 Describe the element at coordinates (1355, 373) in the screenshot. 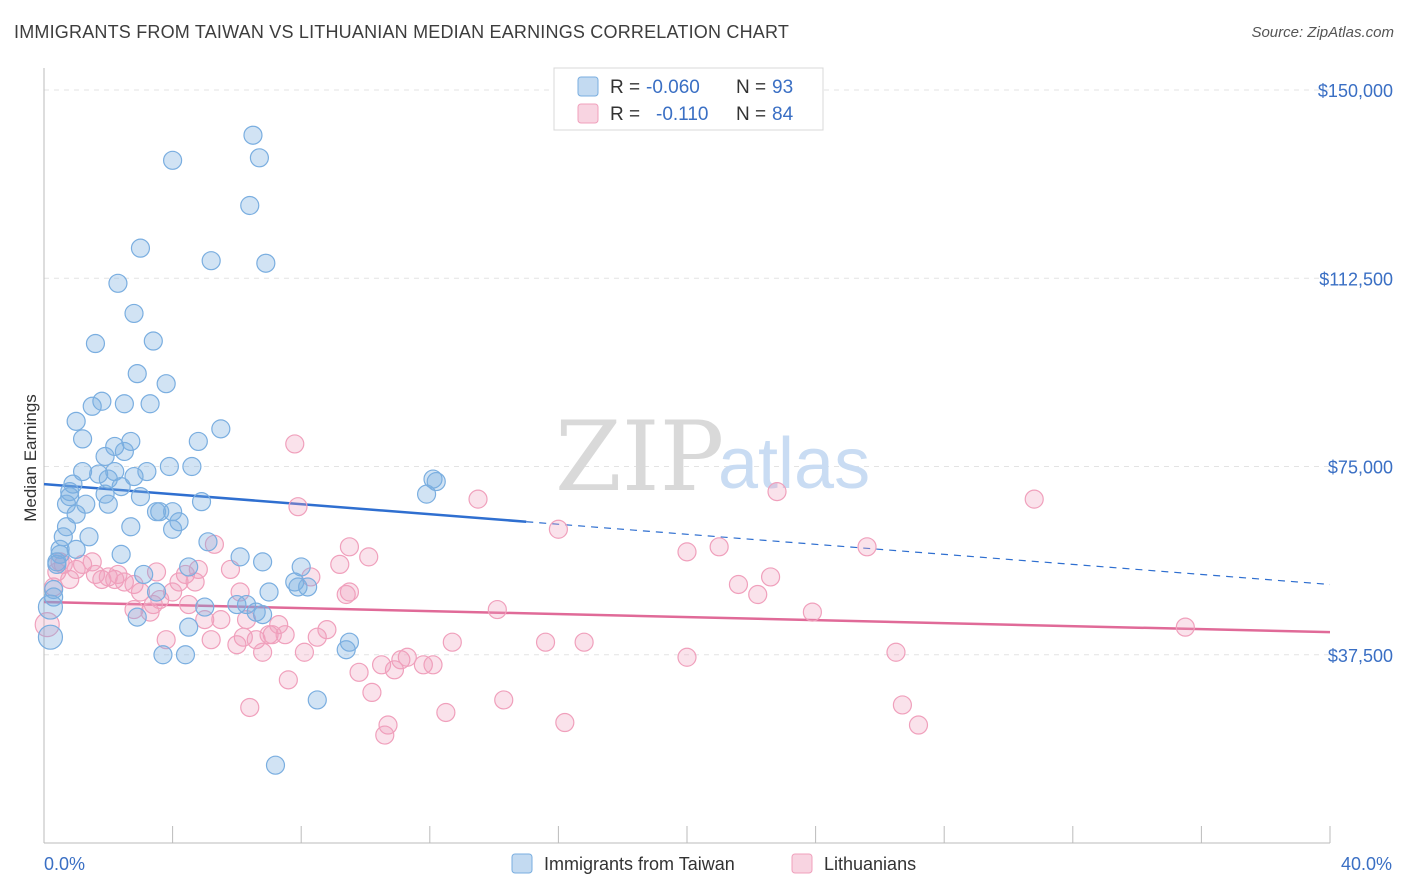

I see `y-tick-labels: $37,500 $75,000 $112,500 $150,000` at that location.